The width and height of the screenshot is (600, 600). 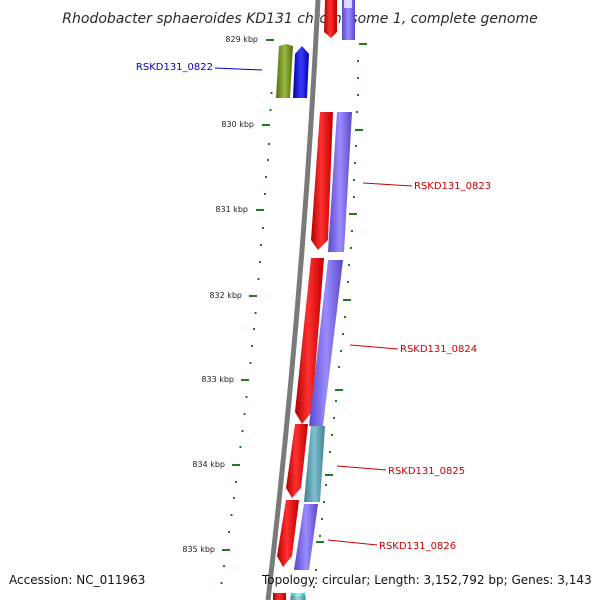 I want to click on gene-label-rskd131-0826: RSKD131_0826, so click(x=417, y=546).